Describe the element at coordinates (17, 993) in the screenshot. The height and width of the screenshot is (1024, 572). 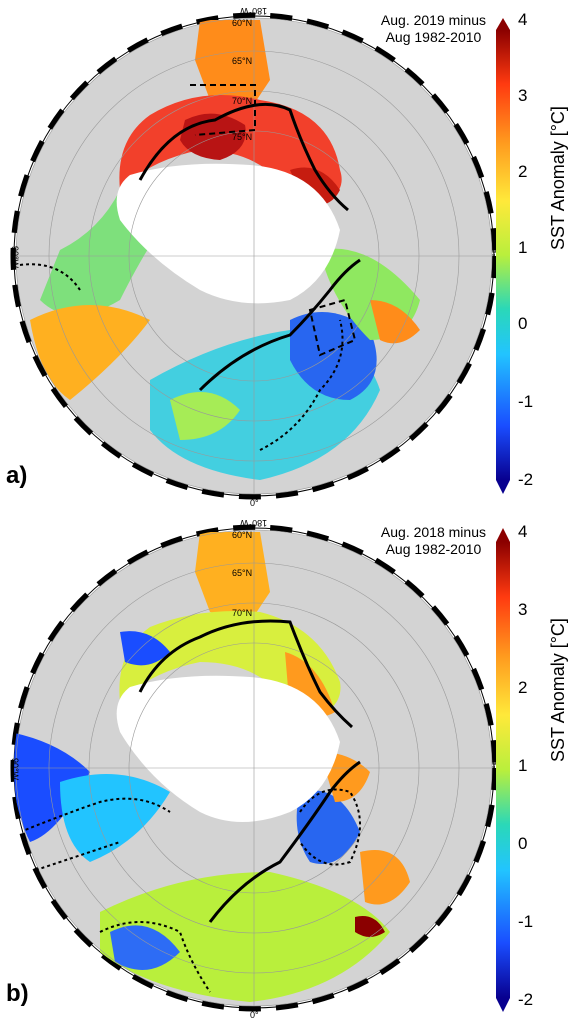
I see `panel-label: b)` at that location.